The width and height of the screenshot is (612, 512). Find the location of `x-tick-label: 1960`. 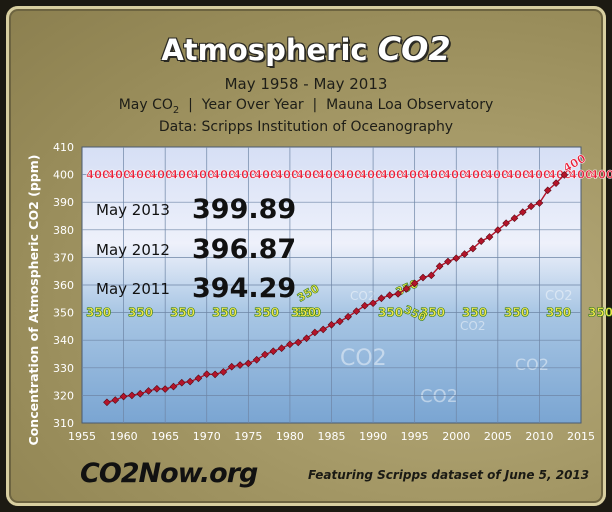

x-tick-label: 1960 is located at coordinates (124, 436).